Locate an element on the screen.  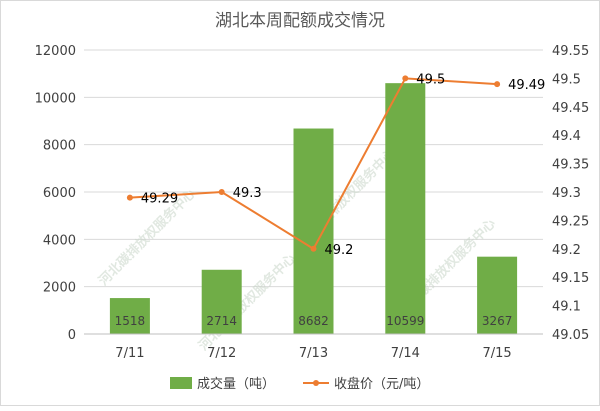
x-tick-label: 7/11 is located at coordinates (129, 353).